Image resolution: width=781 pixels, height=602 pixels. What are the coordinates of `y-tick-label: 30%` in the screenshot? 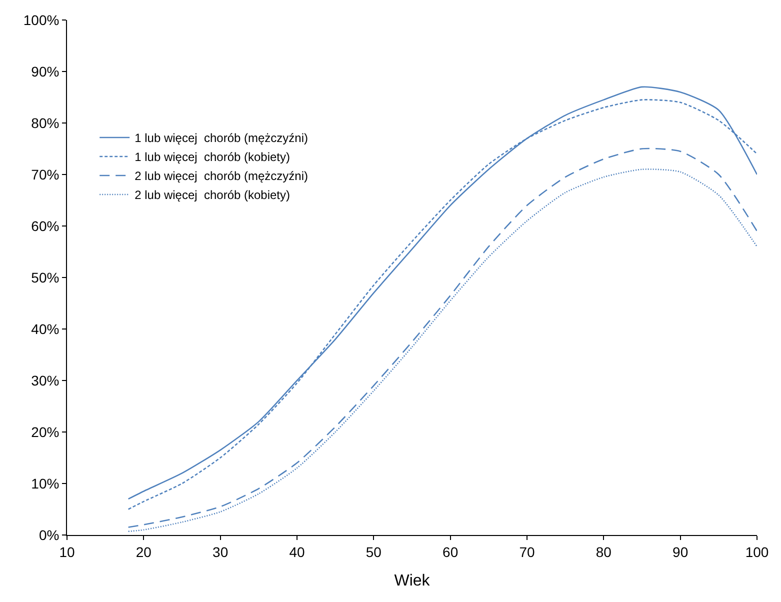 It's located at (45, 380).